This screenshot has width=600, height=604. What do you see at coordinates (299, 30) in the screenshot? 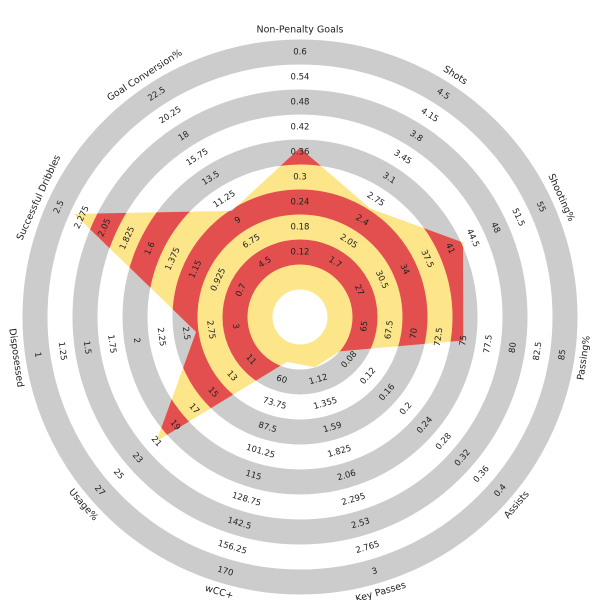
I see `axis-label: Non-Penalty Goals` at bounding box center [299, 30].